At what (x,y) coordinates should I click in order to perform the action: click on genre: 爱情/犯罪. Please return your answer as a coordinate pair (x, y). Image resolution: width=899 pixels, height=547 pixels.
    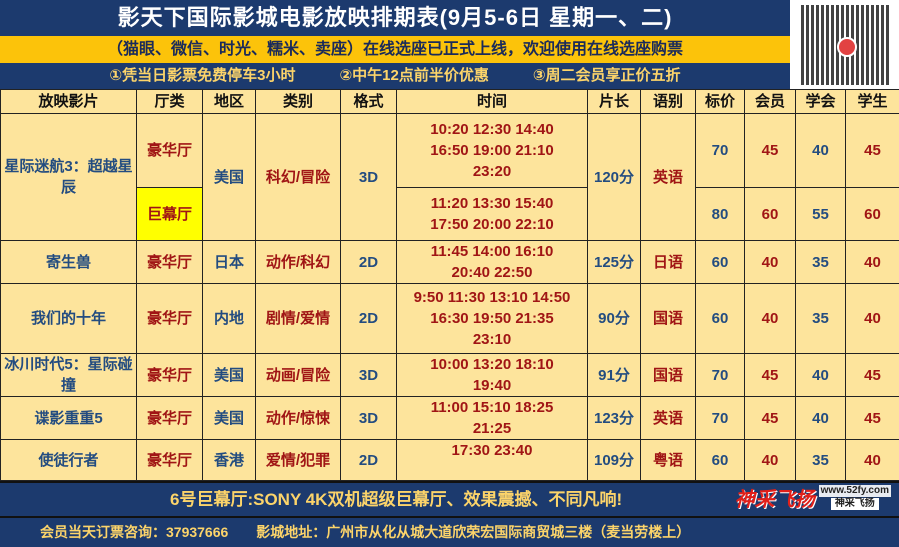
    Looking at the image, I should click on (298, 460).